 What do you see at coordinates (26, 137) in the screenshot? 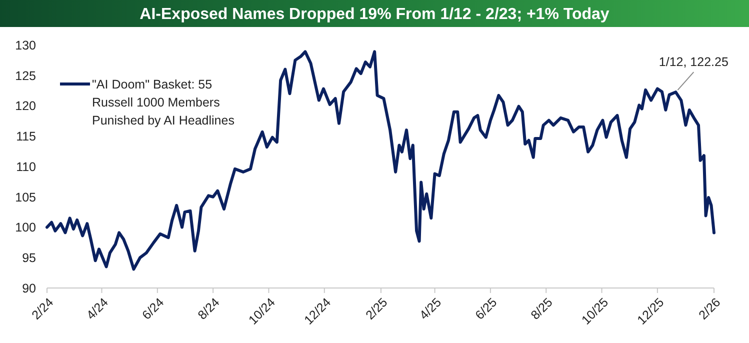
I see `y-tick-label: 115` at bounding box center [26, 137].